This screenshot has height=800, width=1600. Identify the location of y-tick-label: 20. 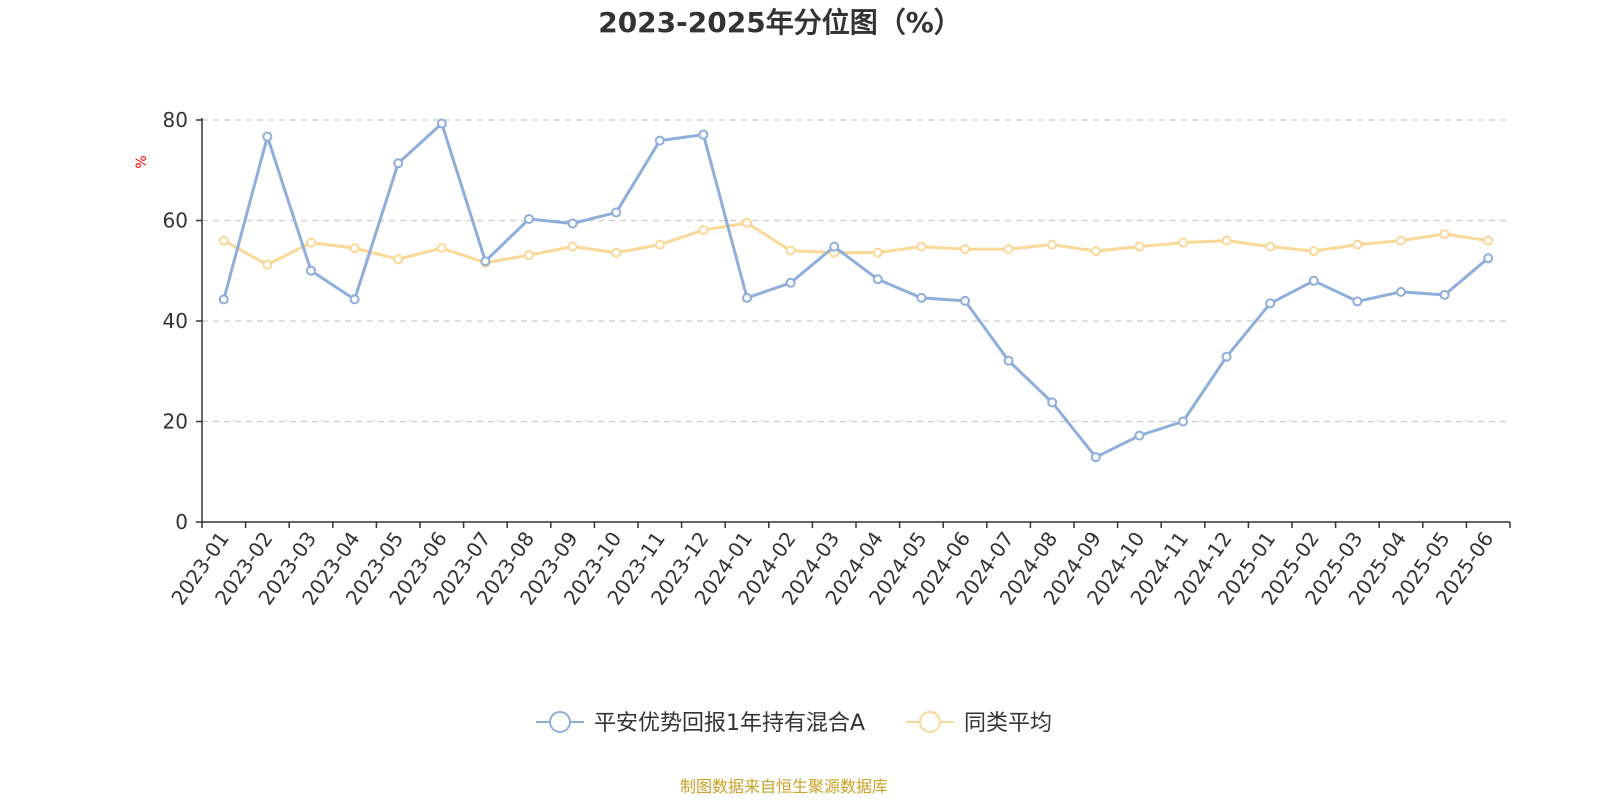
(175, 422).